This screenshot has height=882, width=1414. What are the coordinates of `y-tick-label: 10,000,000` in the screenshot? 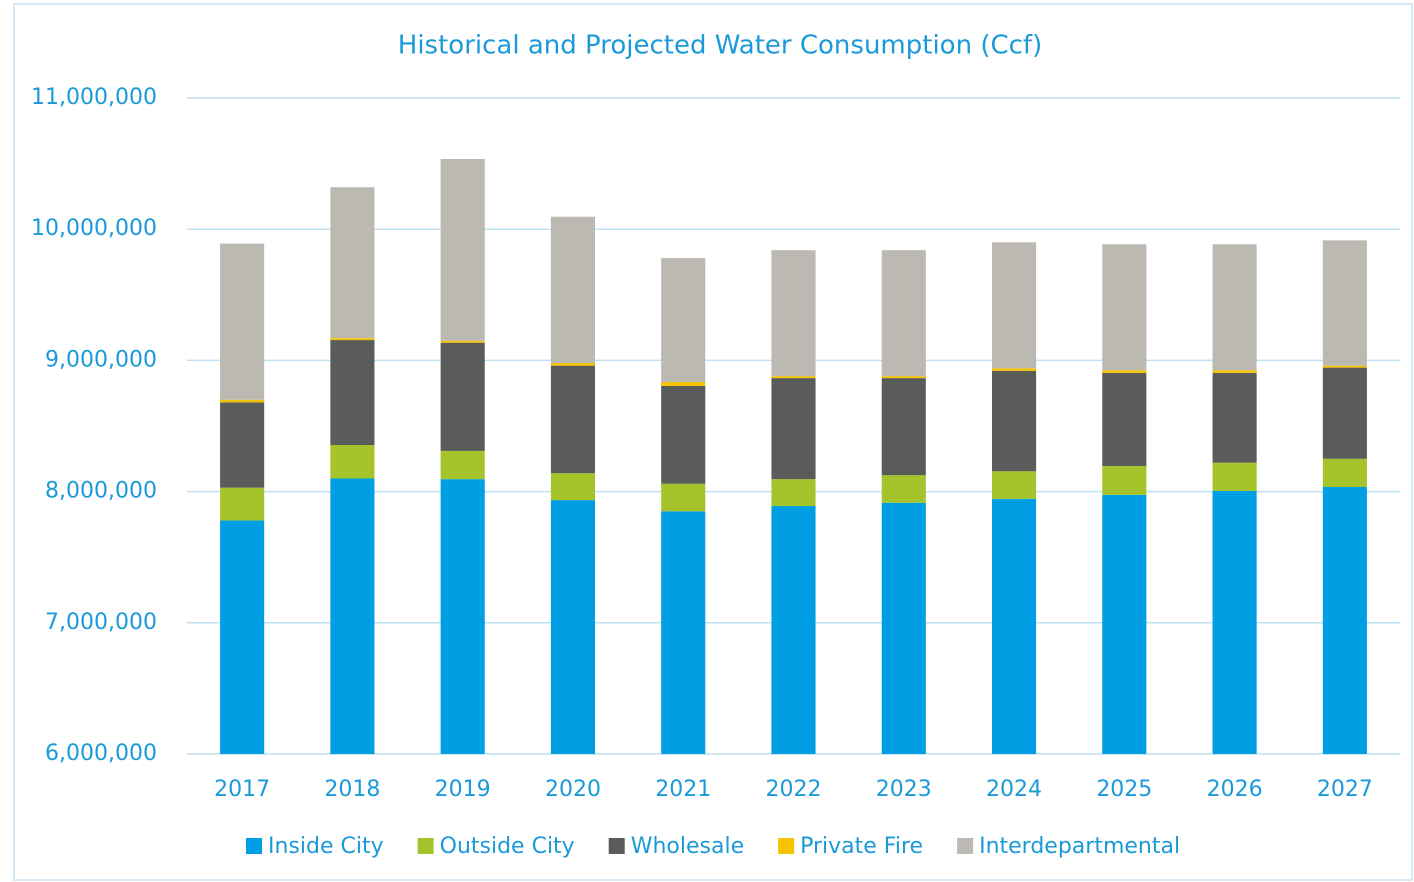 It's located at (94, 228).